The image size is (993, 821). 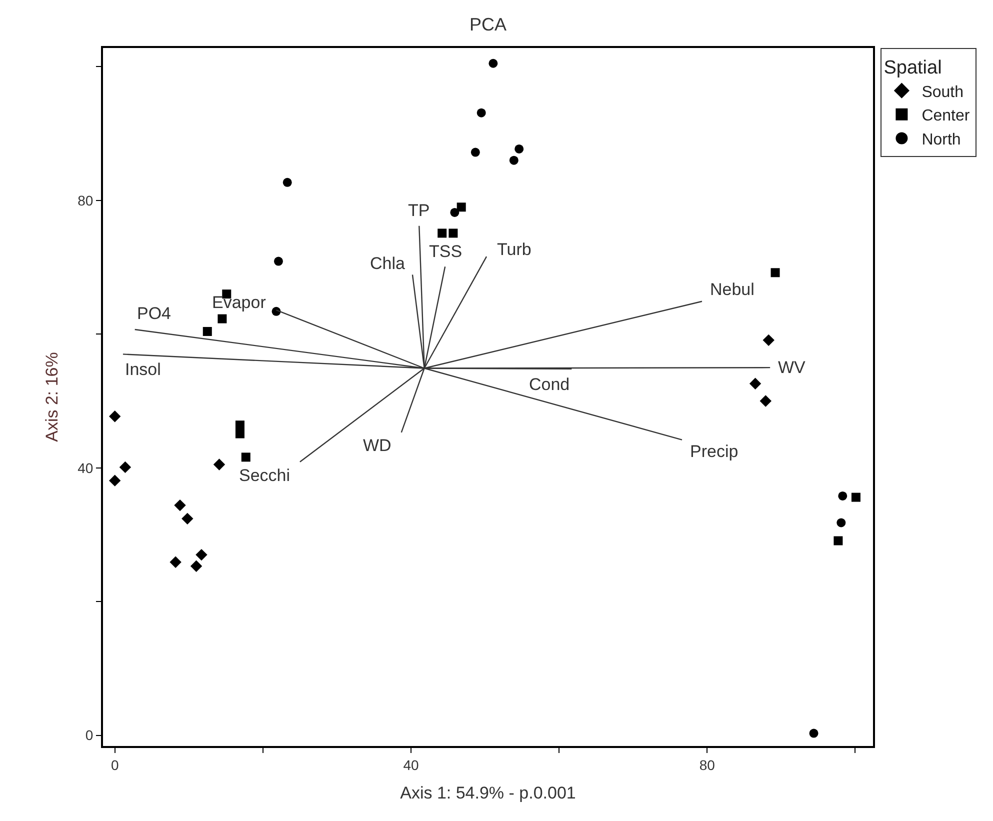 What do you see at coordinates (419, 210) in the screenshot?
I see `annotation: TP` at bounding box center [419, 210].